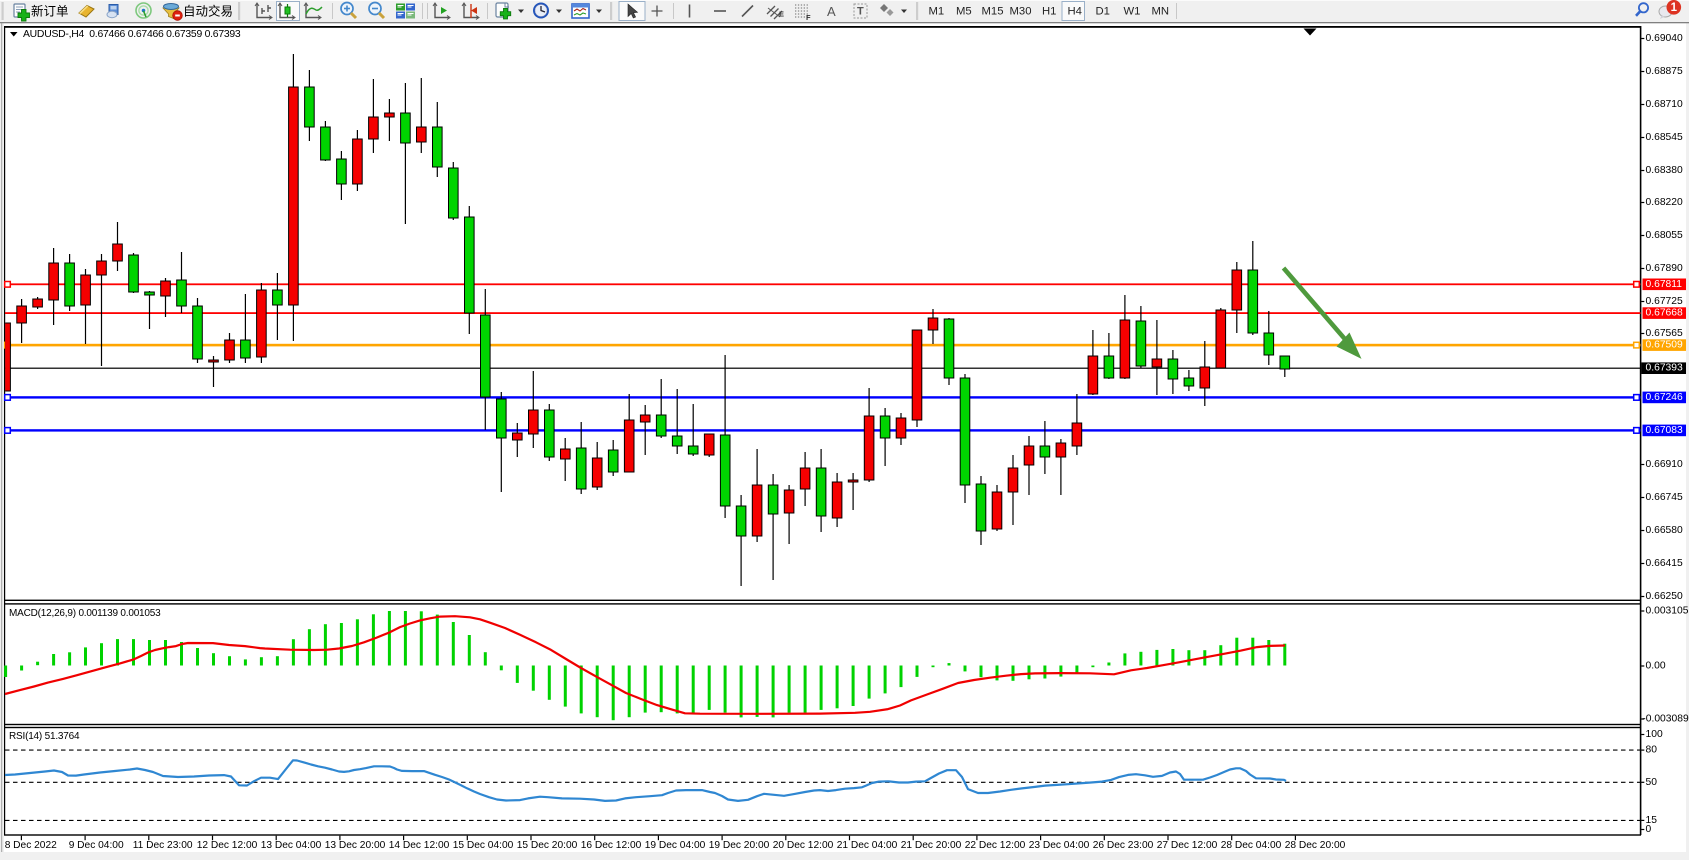  I want to click on svg-text: F, so click(808, 17).